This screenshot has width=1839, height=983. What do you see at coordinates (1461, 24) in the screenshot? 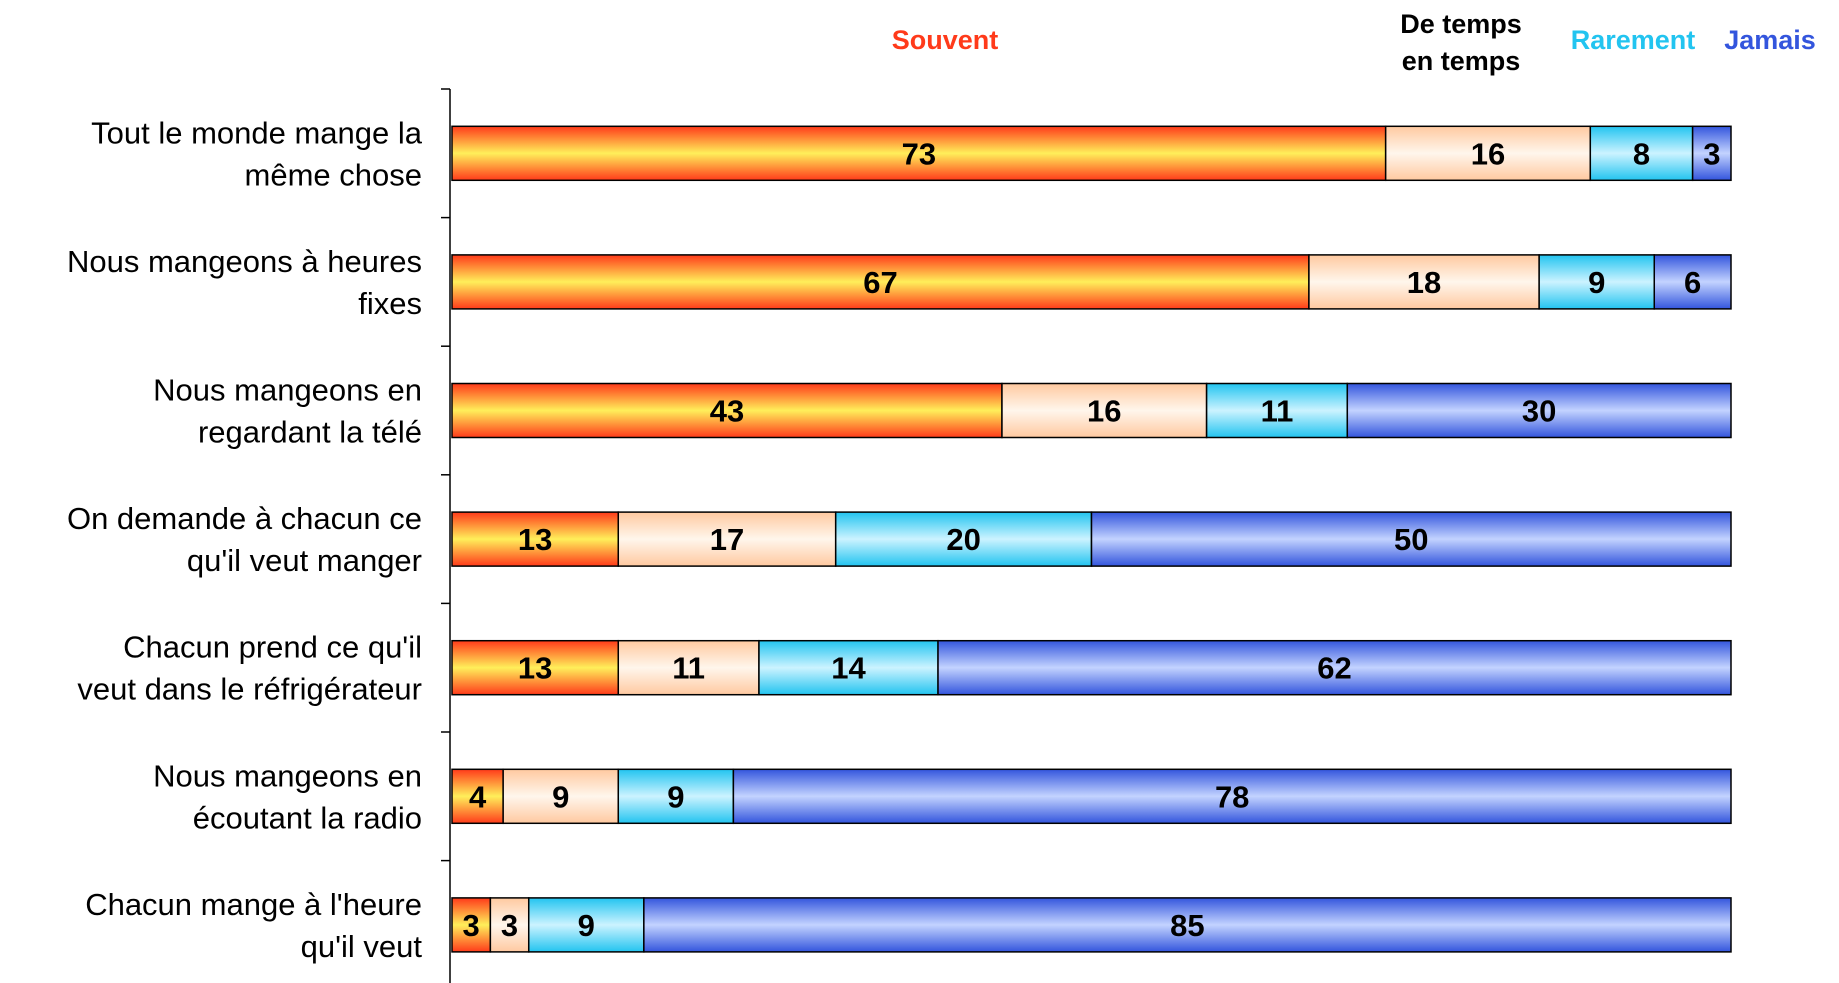
I see `legend-item: De temps` at bounding box center [1461, 24].